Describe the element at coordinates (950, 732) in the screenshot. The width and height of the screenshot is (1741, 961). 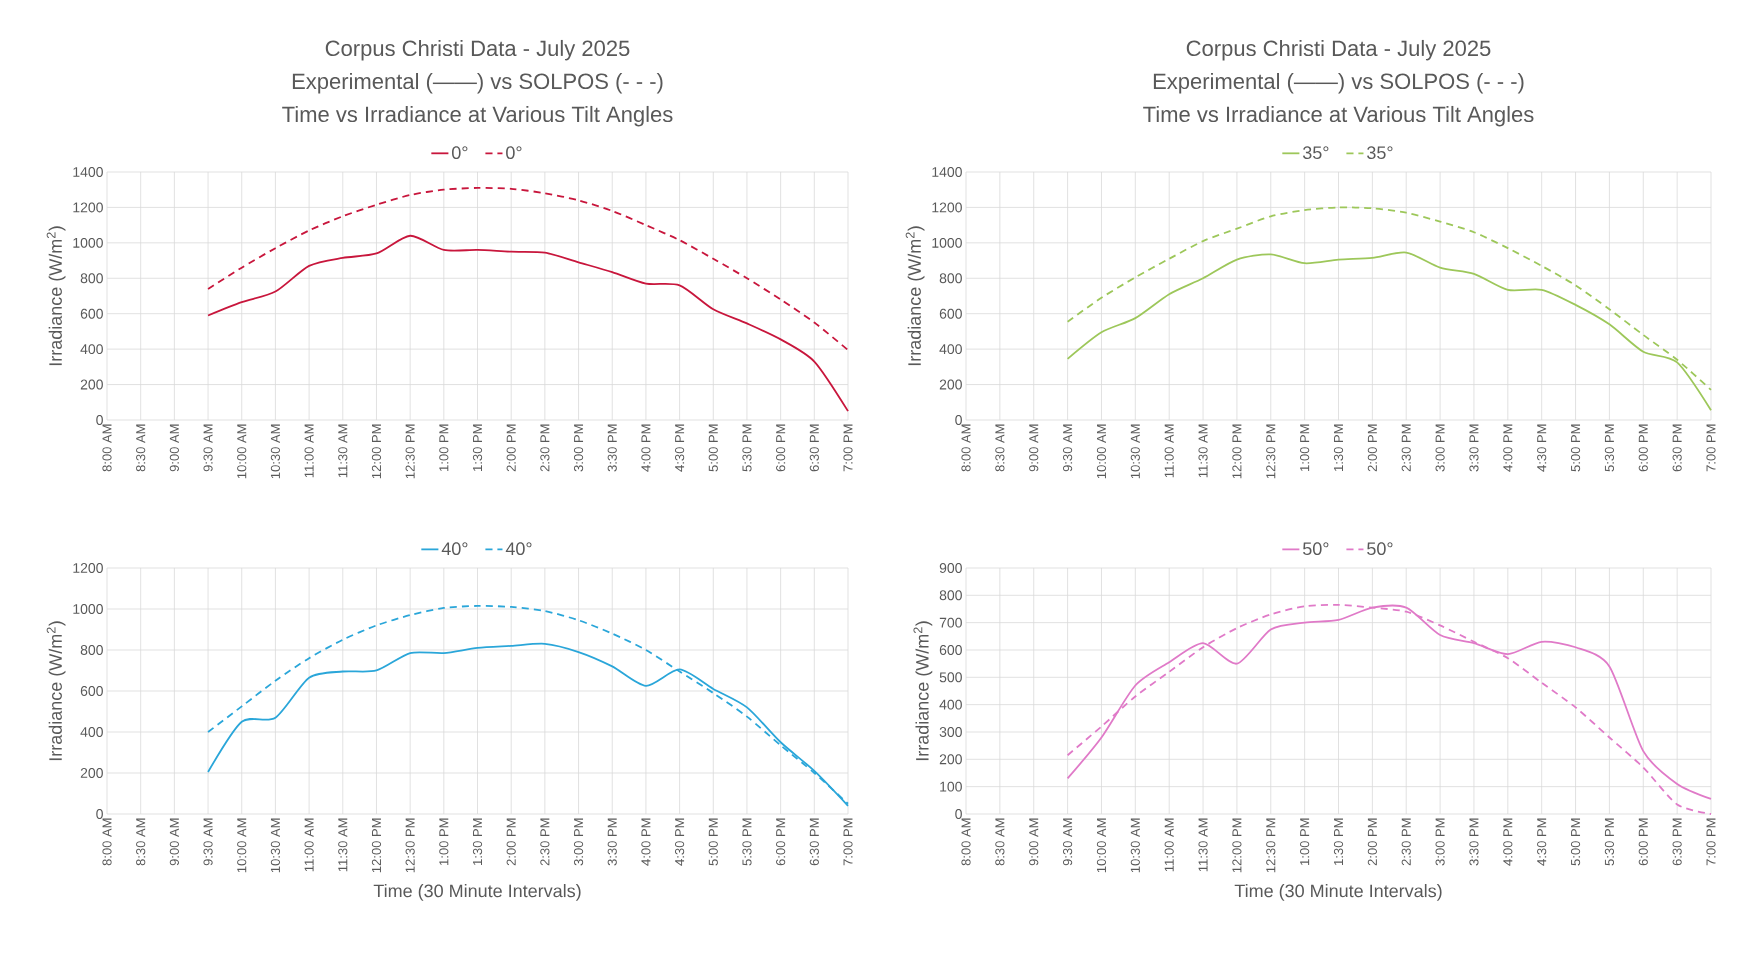
I see `y-tick-label: 300` at that location.